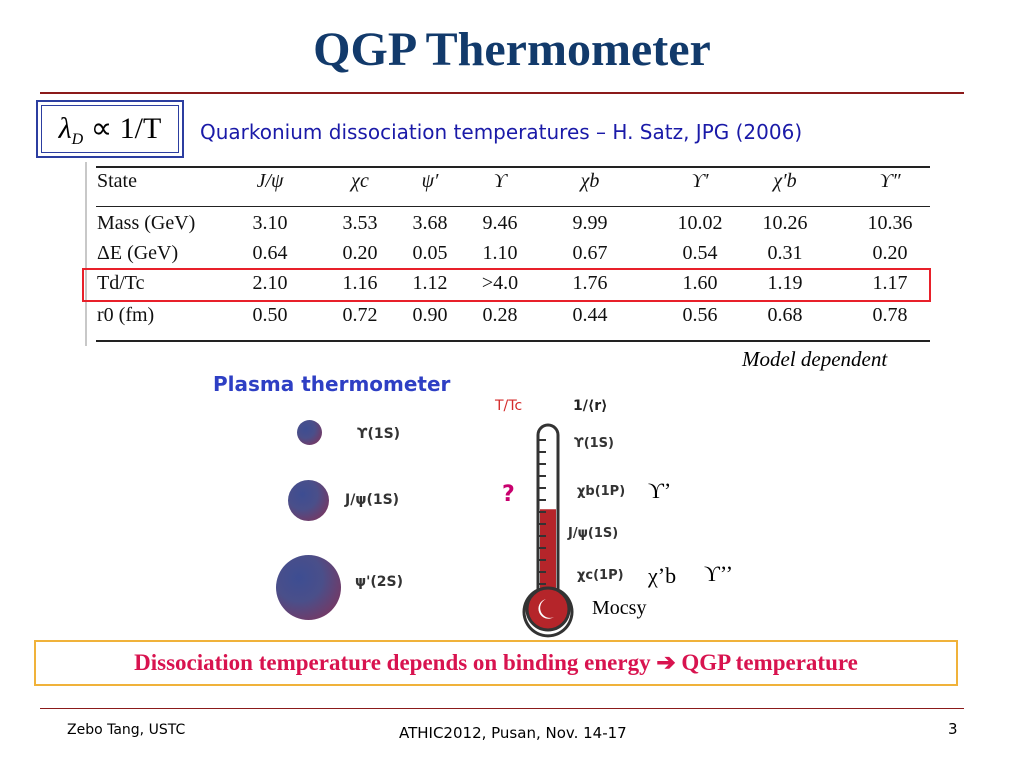  What do you see at coordinates (270, 283) in the screenshot?
I see `table-cell: 2.10` at bounding box center [270, 283].